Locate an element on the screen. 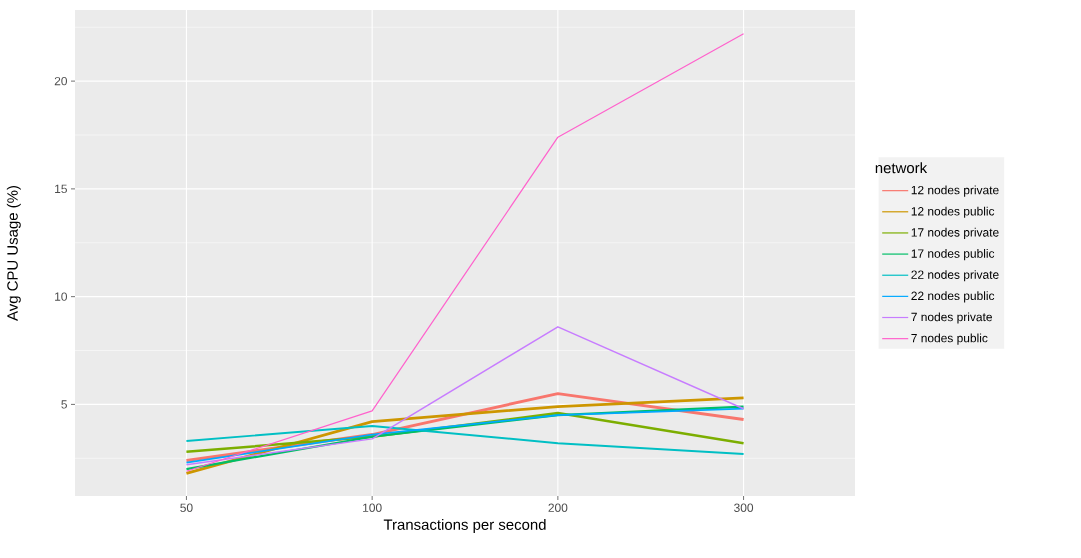 The height and width of the screenshot is (558, 1081). x-tick-label: 50 is located at coordinates (186, 507).